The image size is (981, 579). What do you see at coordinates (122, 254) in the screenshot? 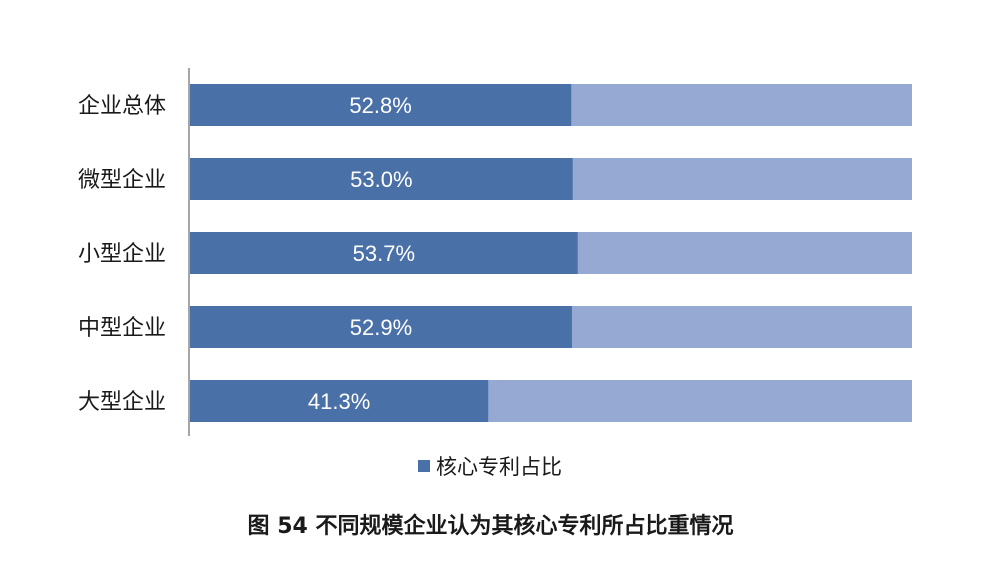
I see `category-label-2: 小型企业` at bounding box center [122, 254].